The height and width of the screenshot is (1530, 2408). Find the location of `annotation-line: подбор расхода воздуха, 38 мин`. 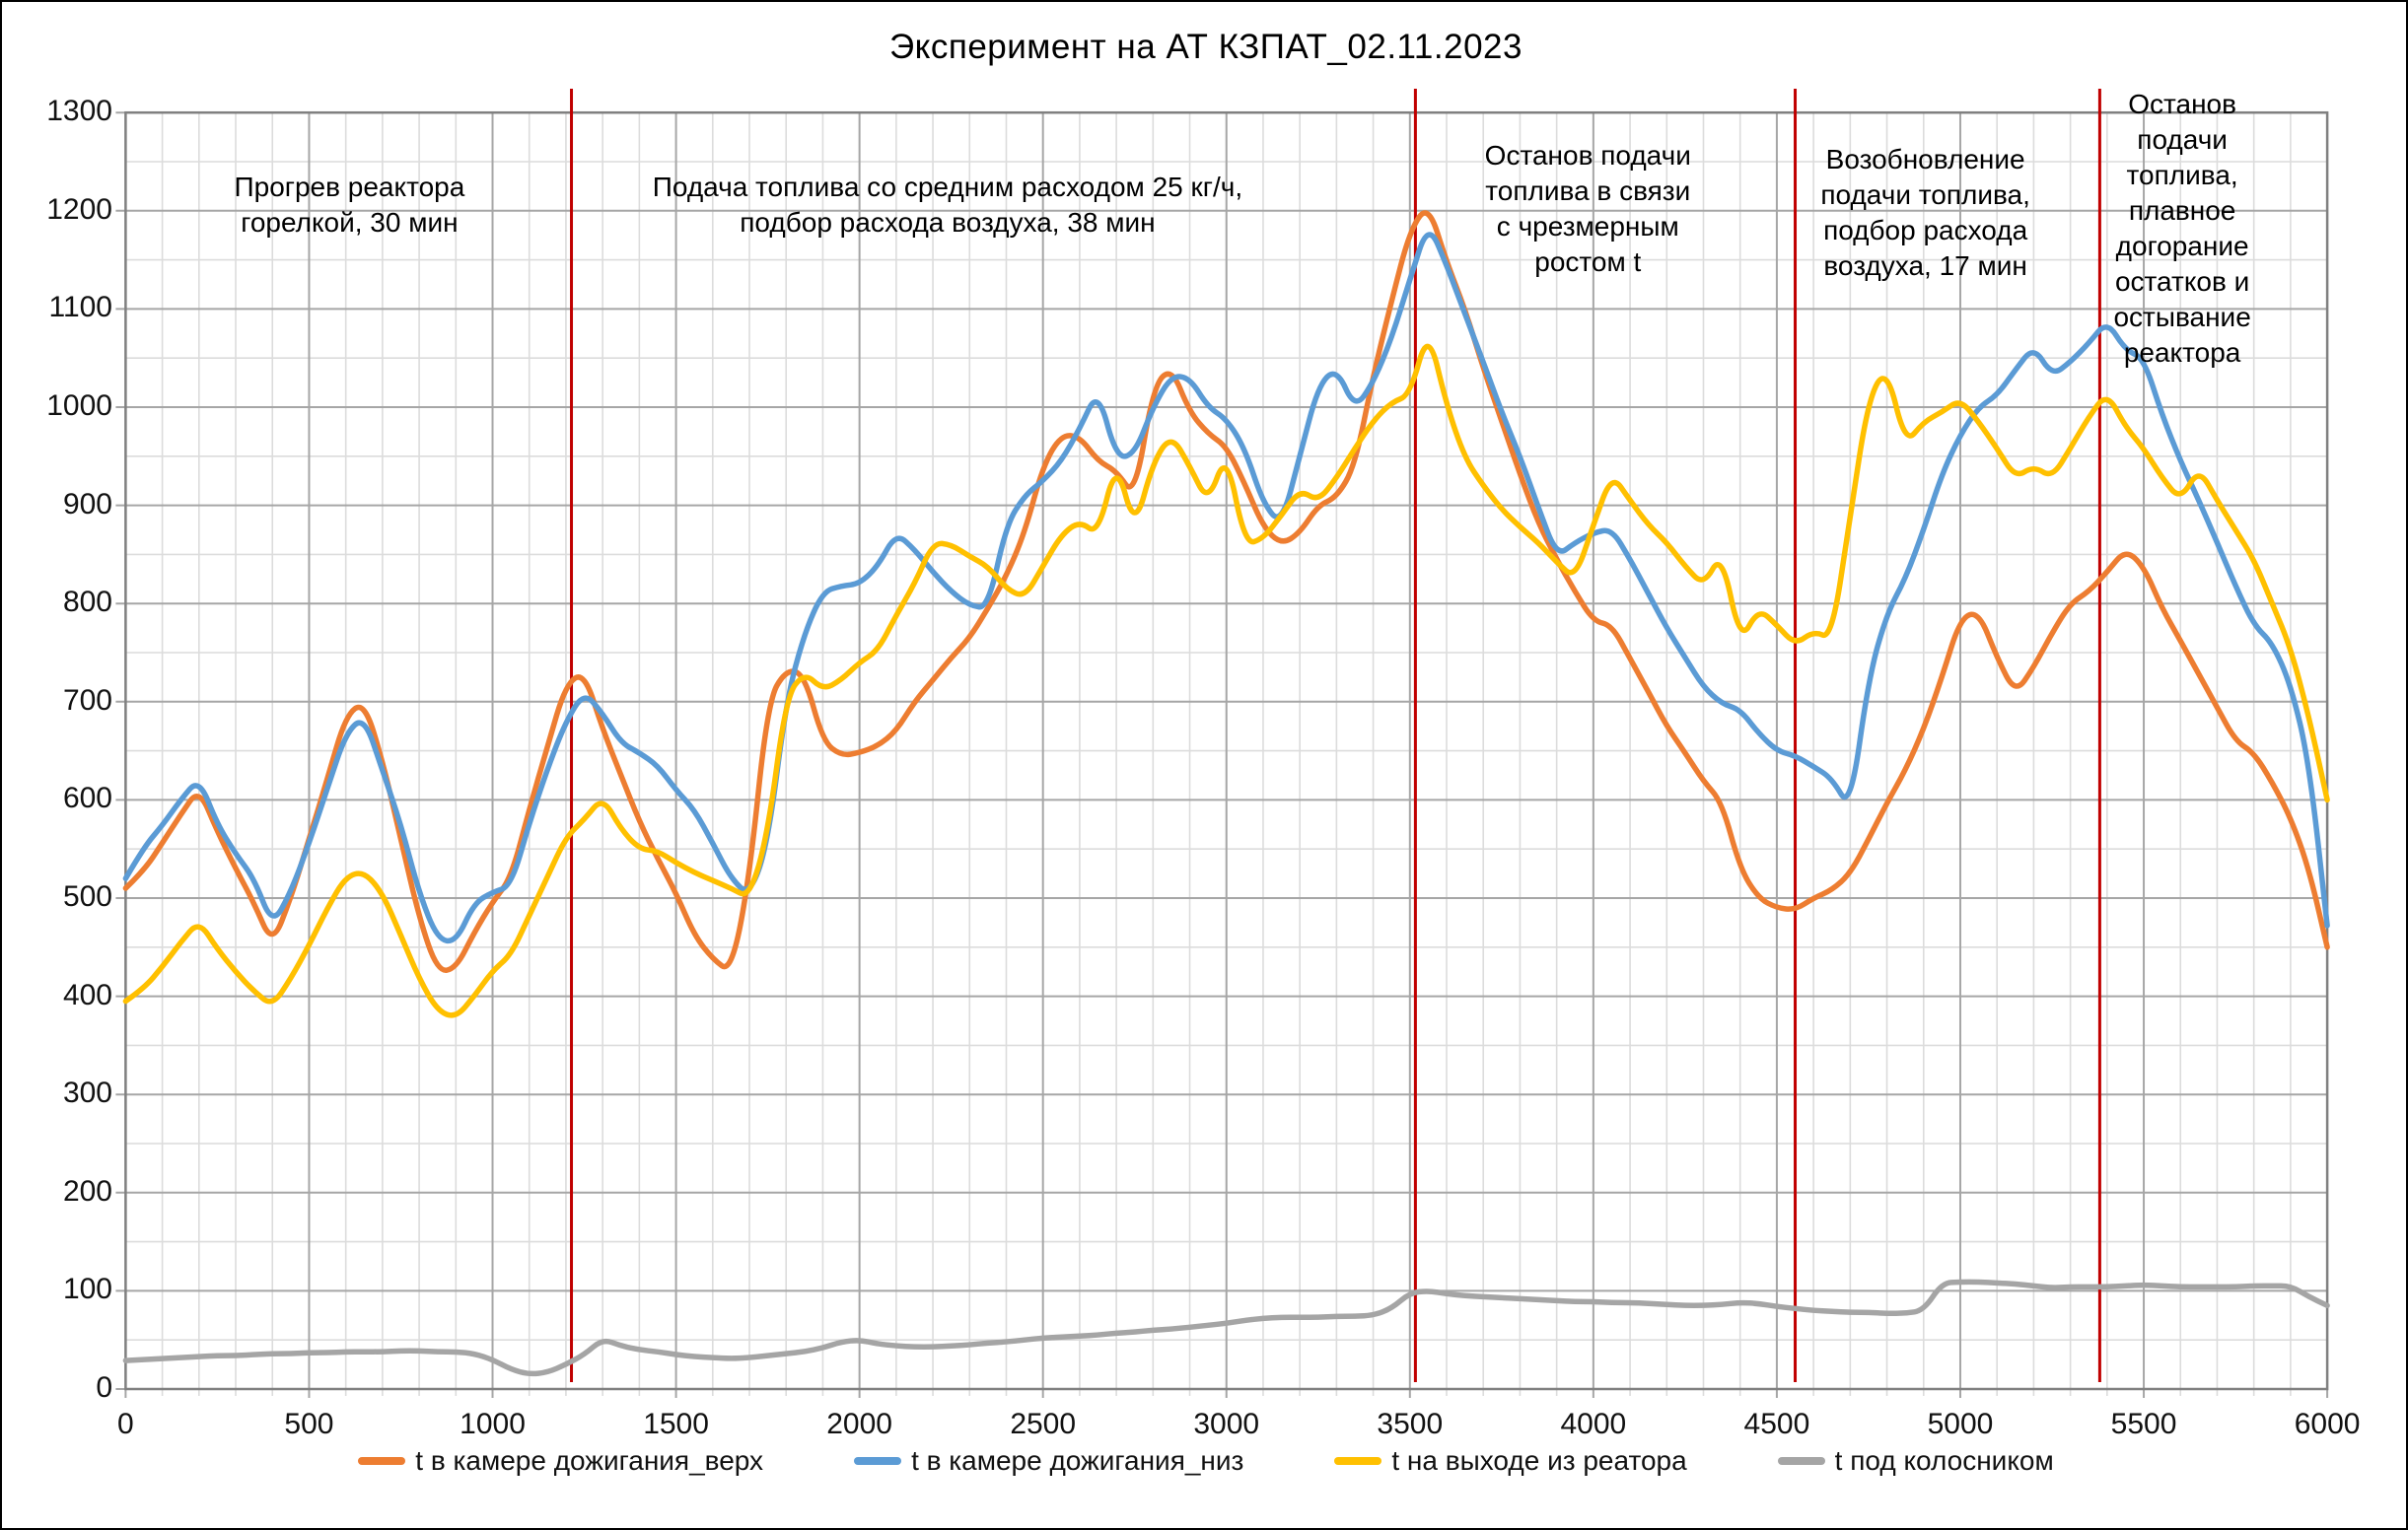

annotation-line: подбор расхода воздуха, 38 мин is located at coordinates (948, 222).